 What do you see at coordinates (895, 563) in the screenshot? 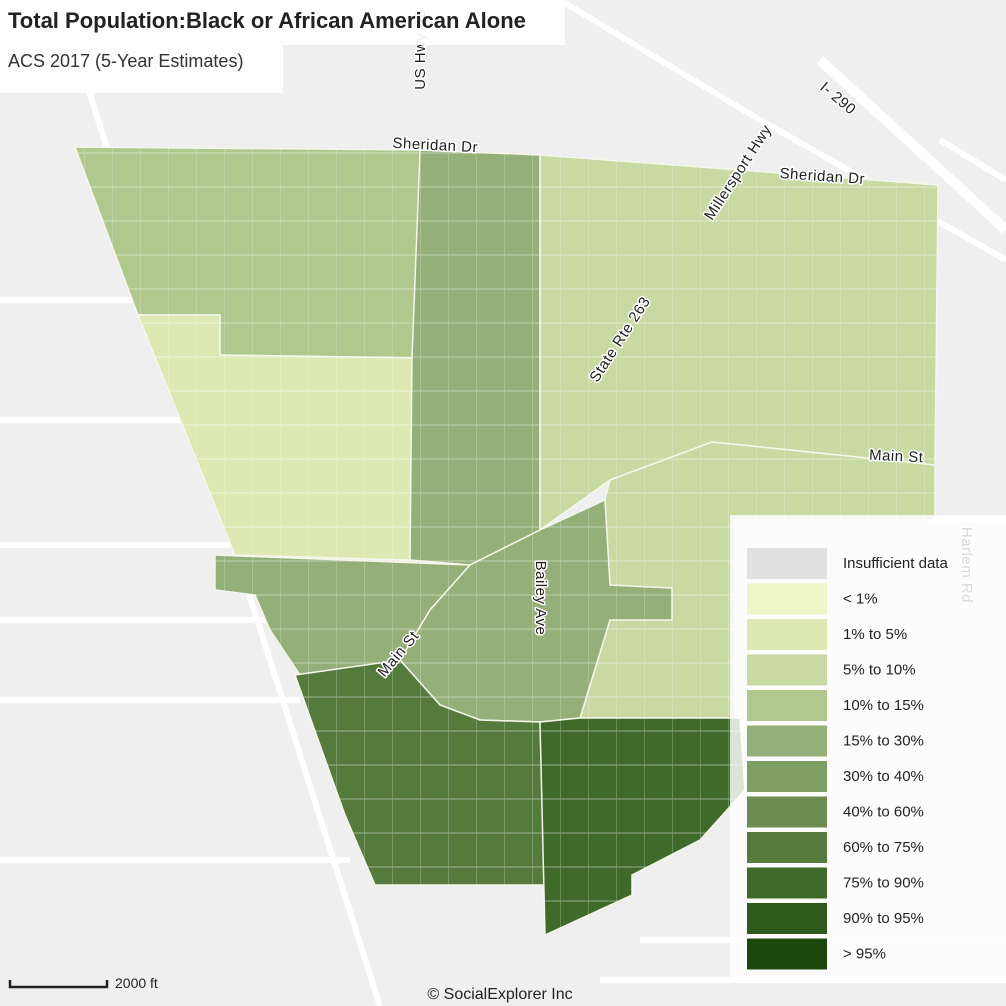
I see `legend-label: Insufficient data` at bounding box center [895, 563].